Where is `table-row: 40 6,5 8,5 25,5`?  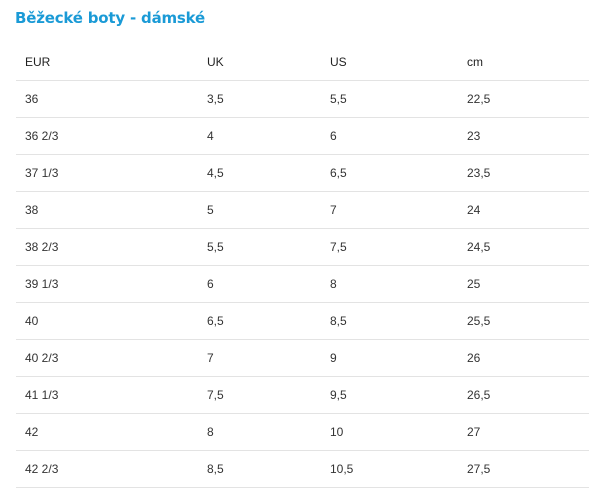 table-row: 40 6,5 8,5 25,5 is located at coordinates (302, 321).